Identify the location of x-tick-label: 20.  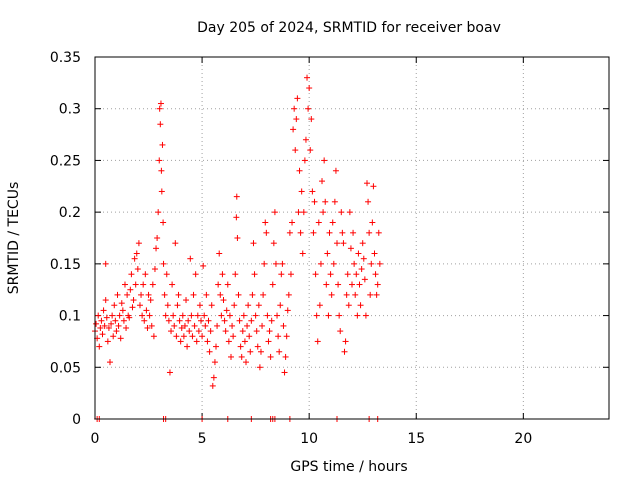
(523, 439).